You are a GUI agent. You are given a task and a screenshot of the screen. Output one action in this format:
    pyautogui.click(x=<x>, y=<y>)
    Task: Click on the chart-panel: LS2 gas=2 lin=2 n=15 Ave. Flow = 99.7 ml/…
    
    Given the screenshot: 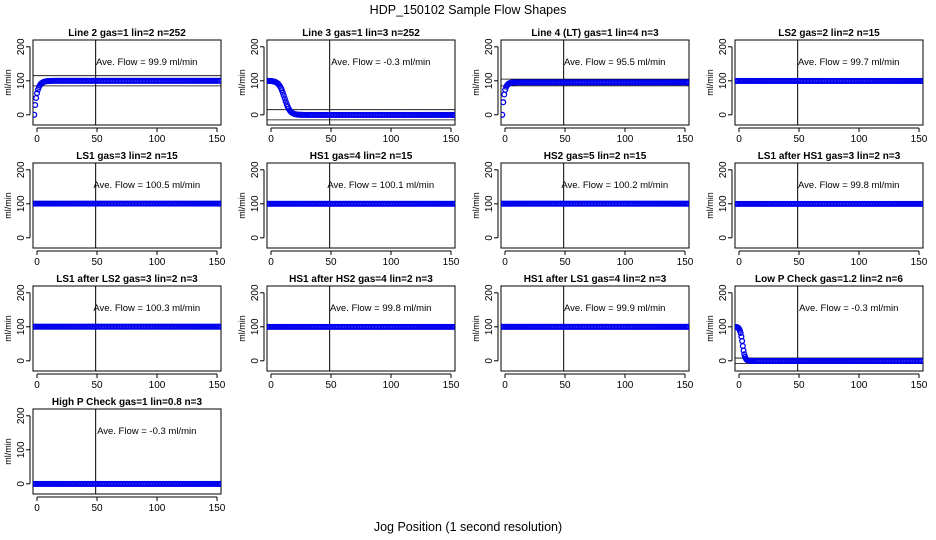 What is the action you would take?
    pyautogui.click(x=816, y=86)
    